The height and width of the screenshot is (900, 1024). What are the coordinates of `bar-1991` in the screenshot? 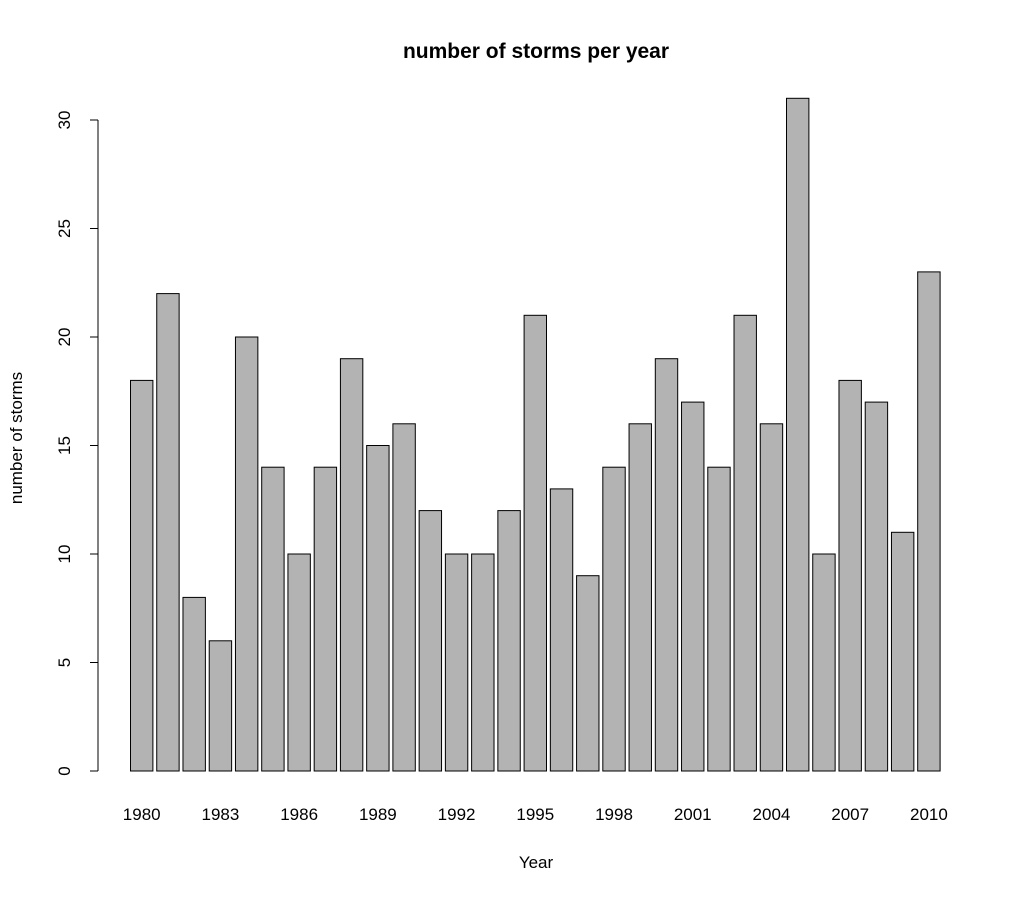 It's located at (430, 641).